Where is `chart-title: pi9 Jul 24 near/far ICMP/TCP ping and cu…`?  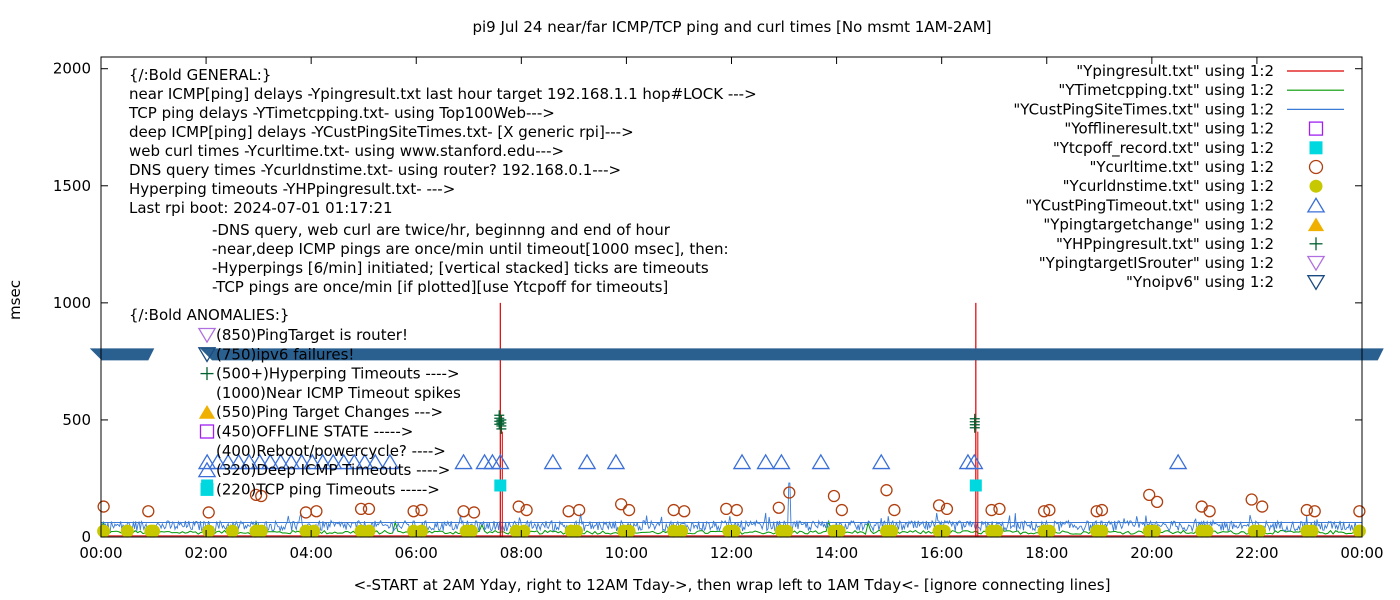 chart-title: pi9 Jul 24 near/far ICMP/TCP ping and cu… is located at coordinates (731, 27).